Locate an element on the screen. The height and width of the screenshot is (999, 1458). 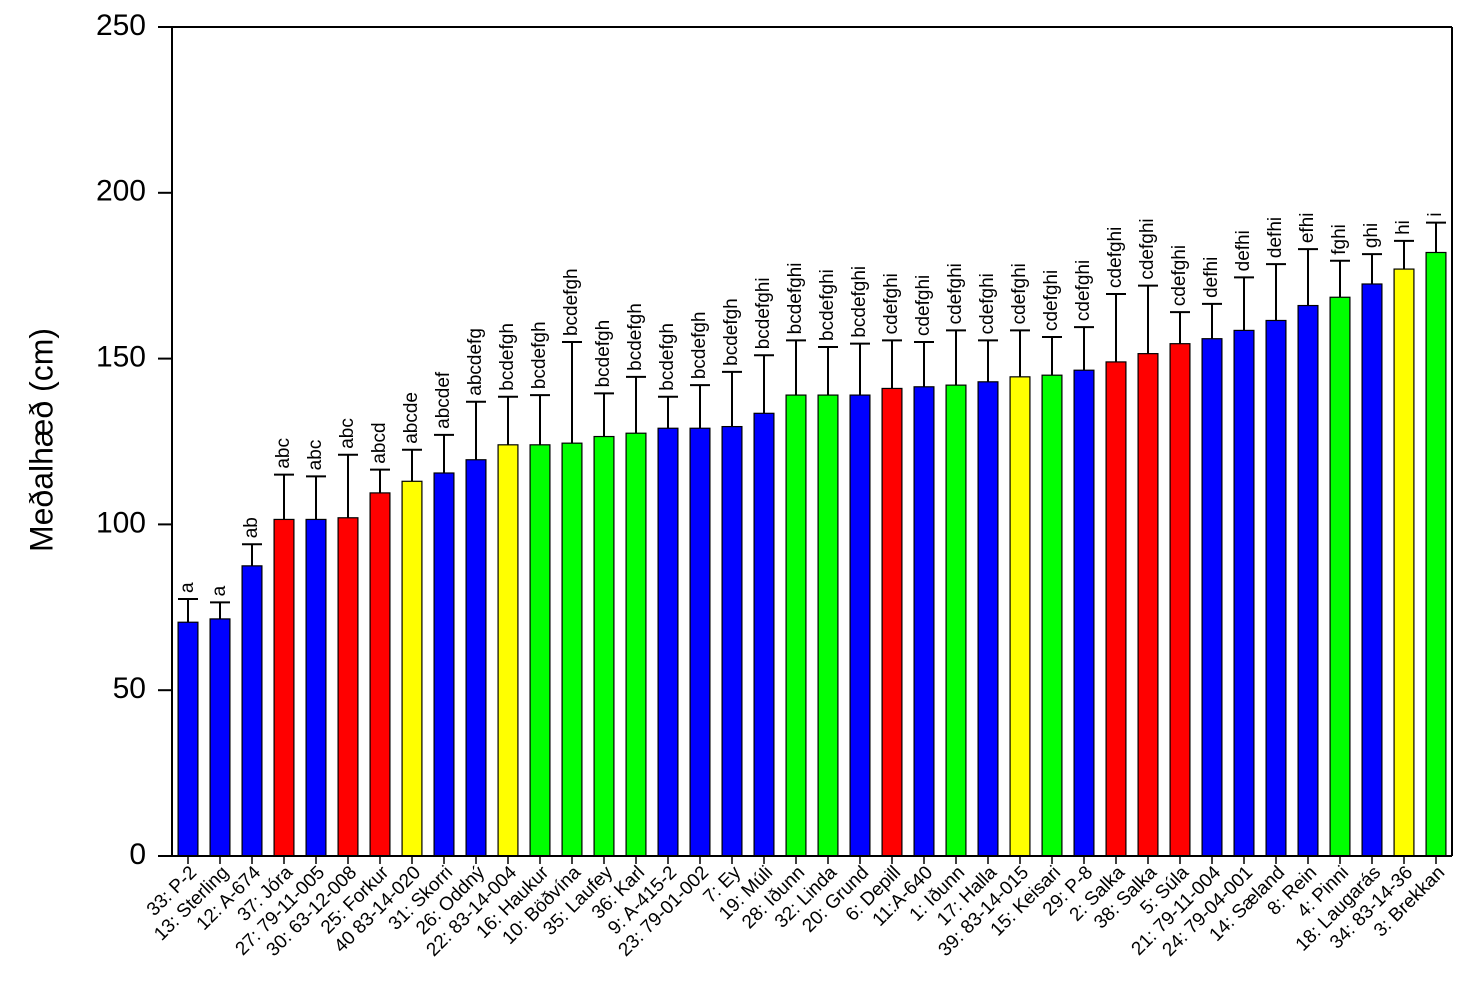
y-tick-label: 250 is located at coordinates (121, 25).